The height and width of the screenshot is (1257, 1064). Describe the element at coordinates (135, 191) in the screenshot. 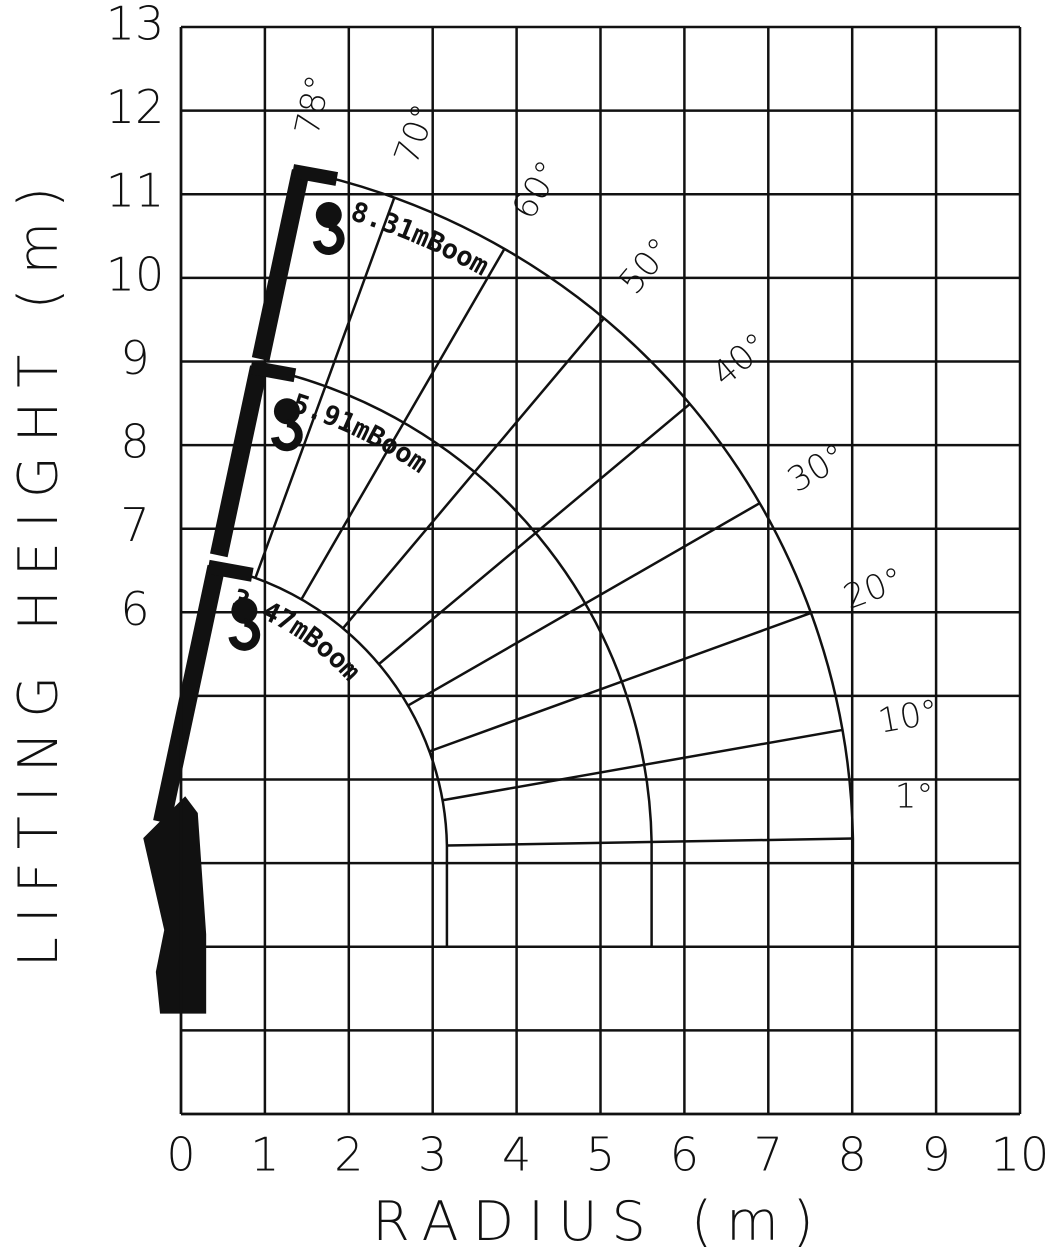

I see `y-tick-label: 11` at that location.